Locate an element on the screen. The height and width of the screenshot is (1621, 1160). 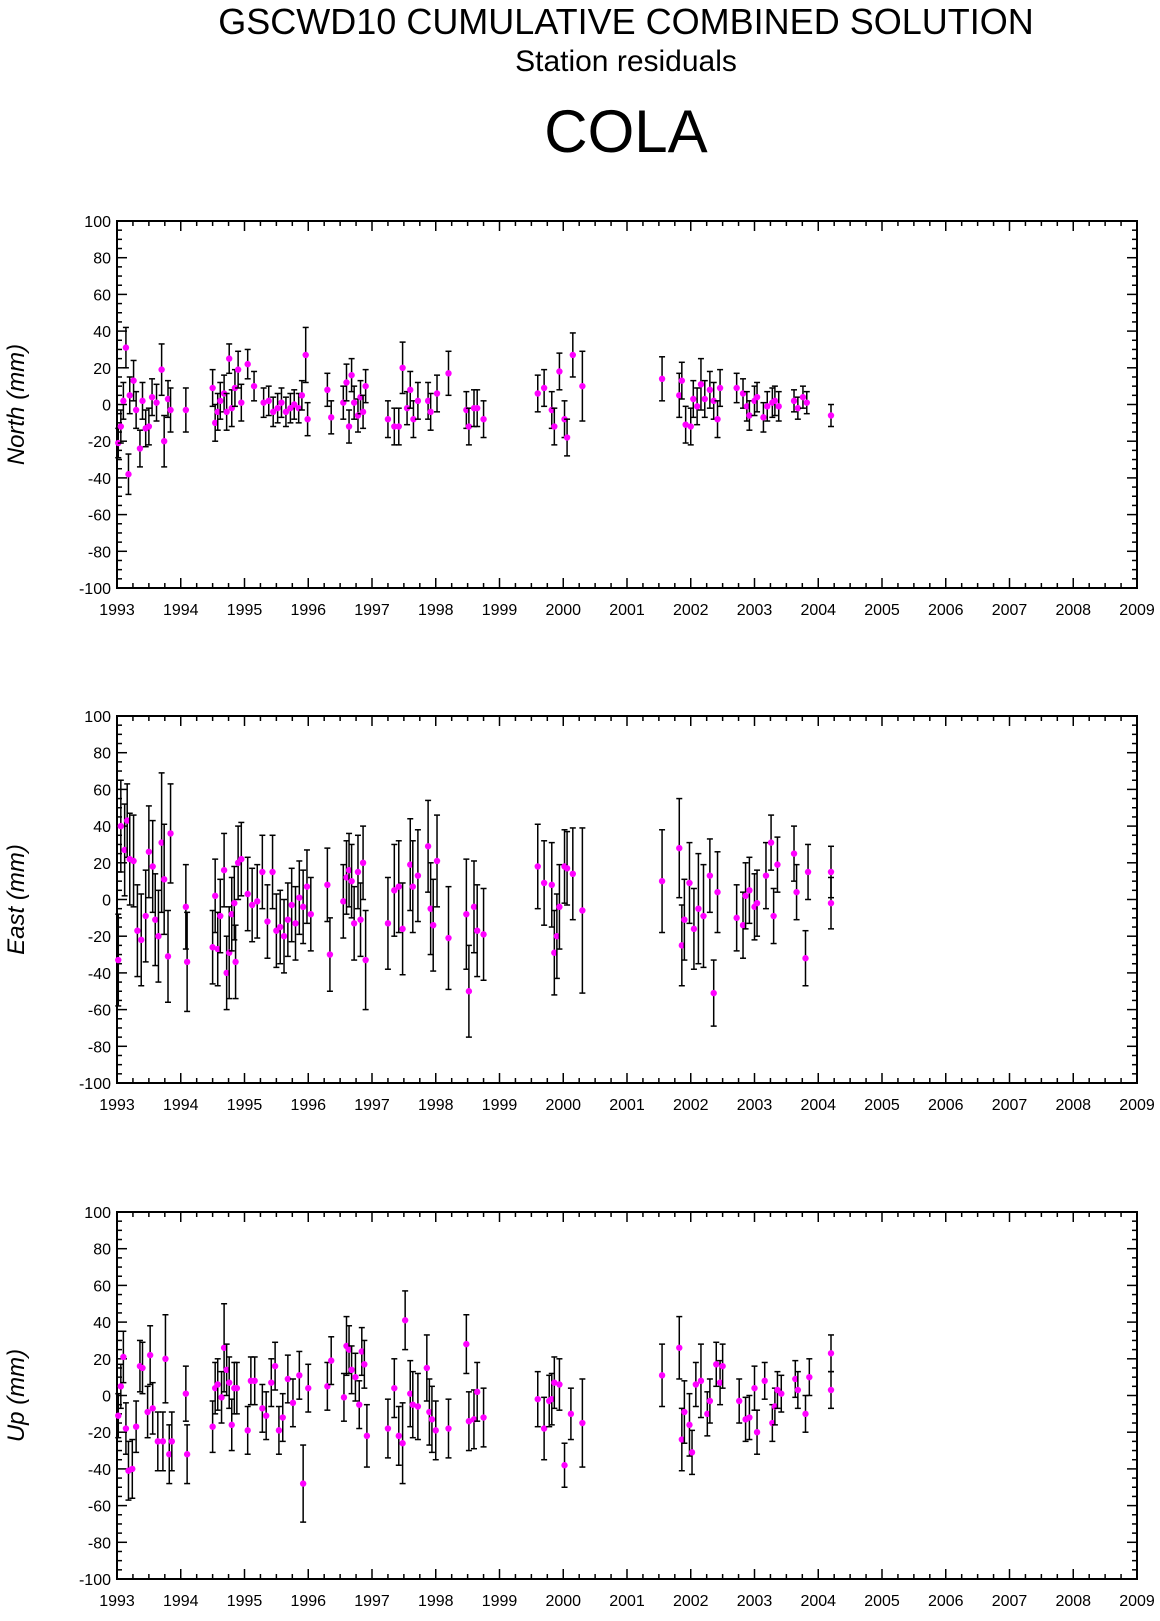
y-tick-label: -20 is located at coordinates (99, 1433).